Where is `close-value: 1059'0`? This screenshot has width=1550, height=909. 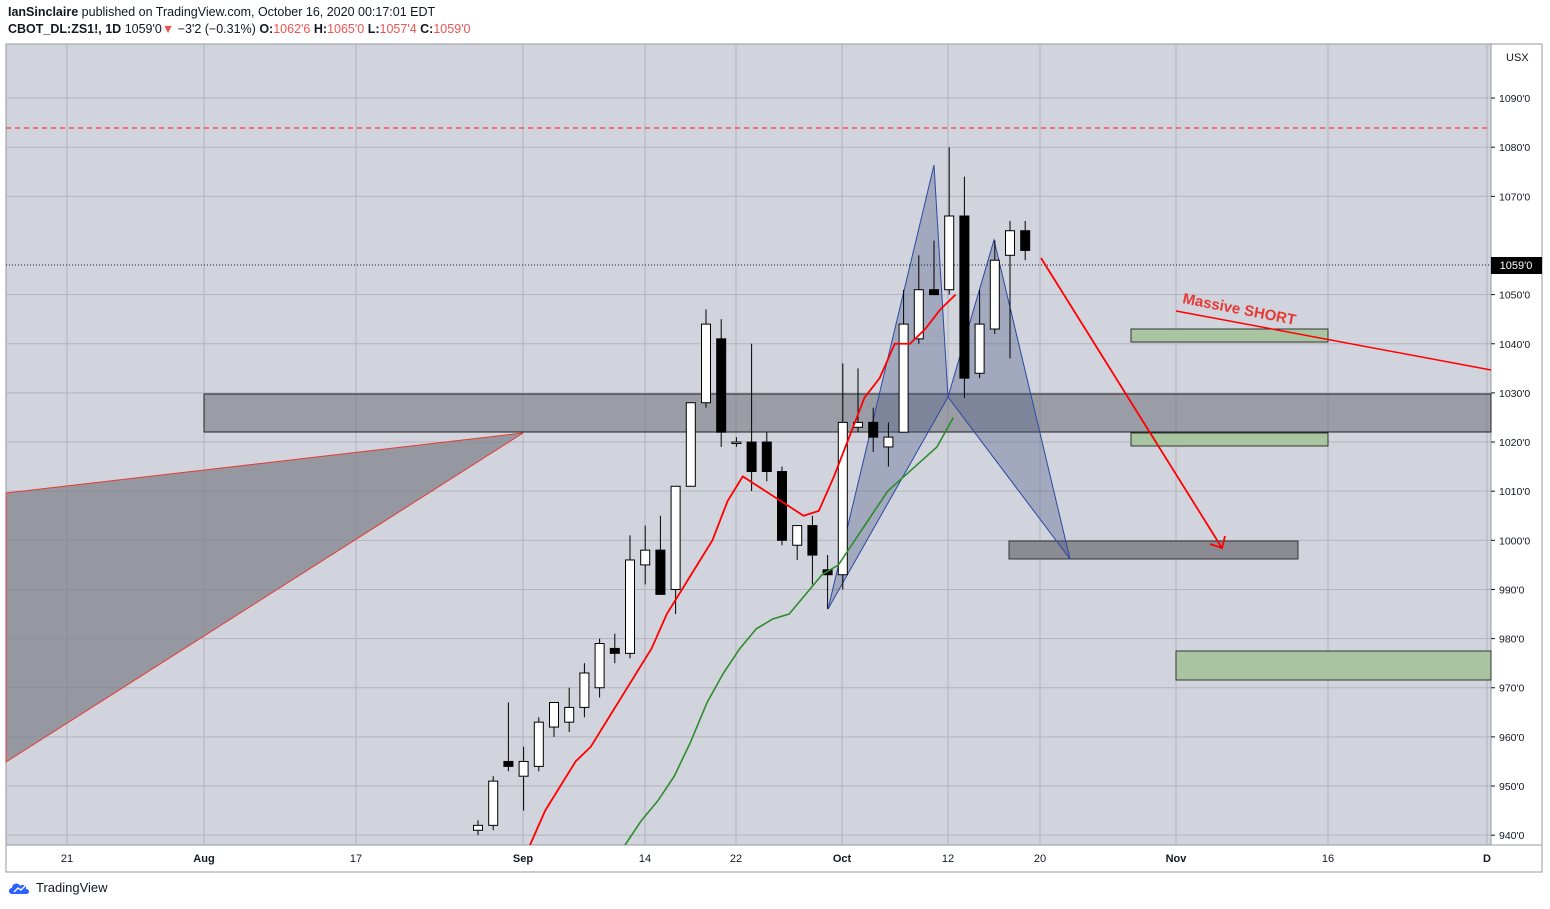 close-value: 1059'0 is located at coordinates (452, 29).